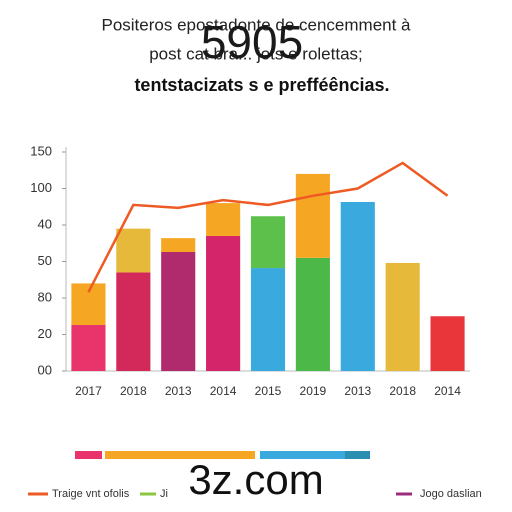 Image resolution: width=512 pixels, height=512 pixels. Describe the element at coordinates (268, 391) in the screenshot. I see `x-tick-label: 2015` at that location.